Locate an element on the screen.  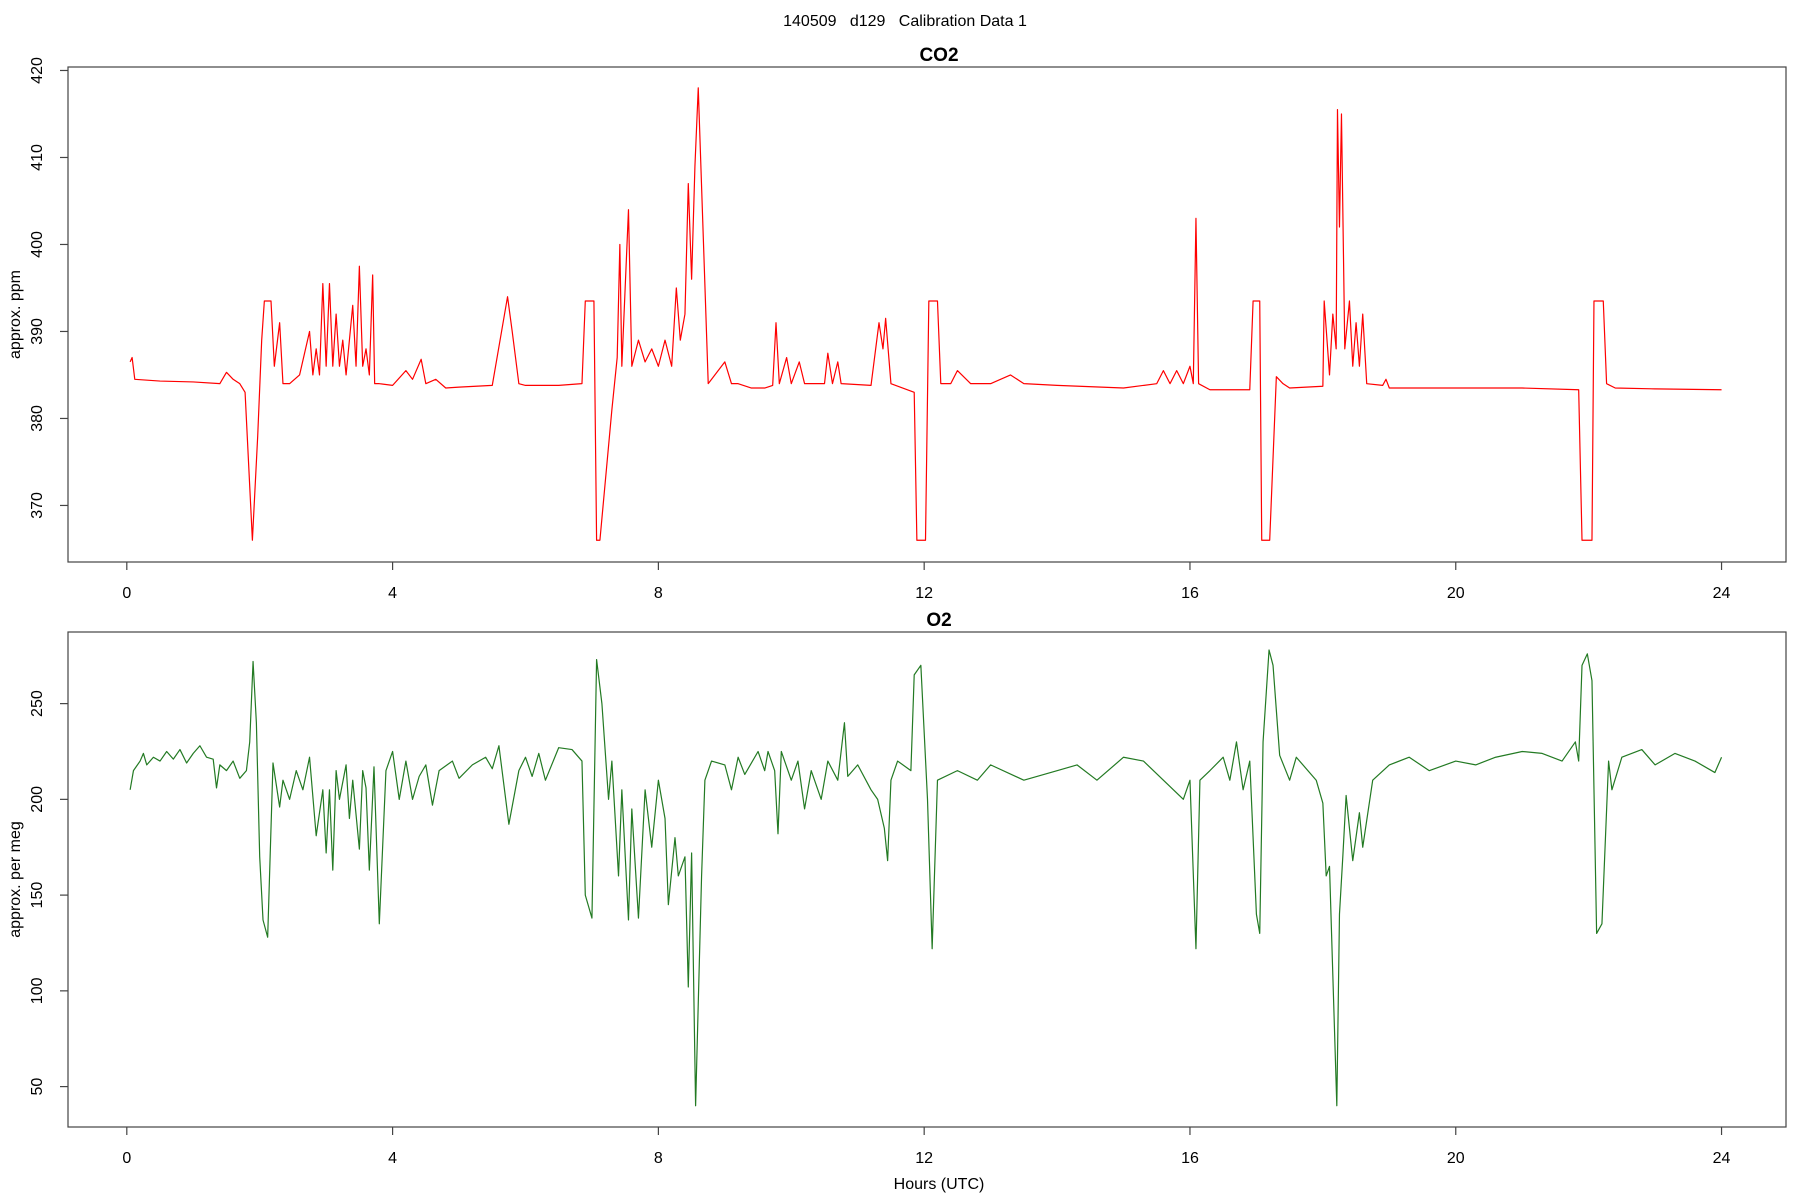
y-axis-label: approx. per meg is located at coordinates (15, 879).